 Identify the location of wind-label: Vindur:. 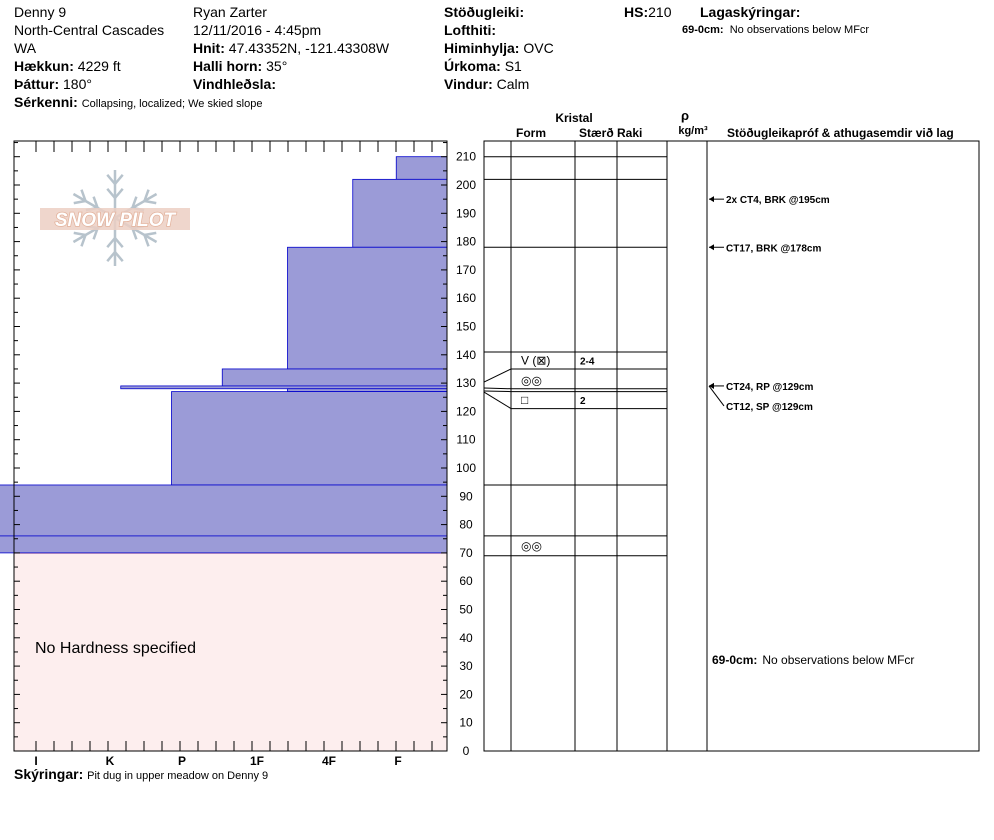
(468, 84).